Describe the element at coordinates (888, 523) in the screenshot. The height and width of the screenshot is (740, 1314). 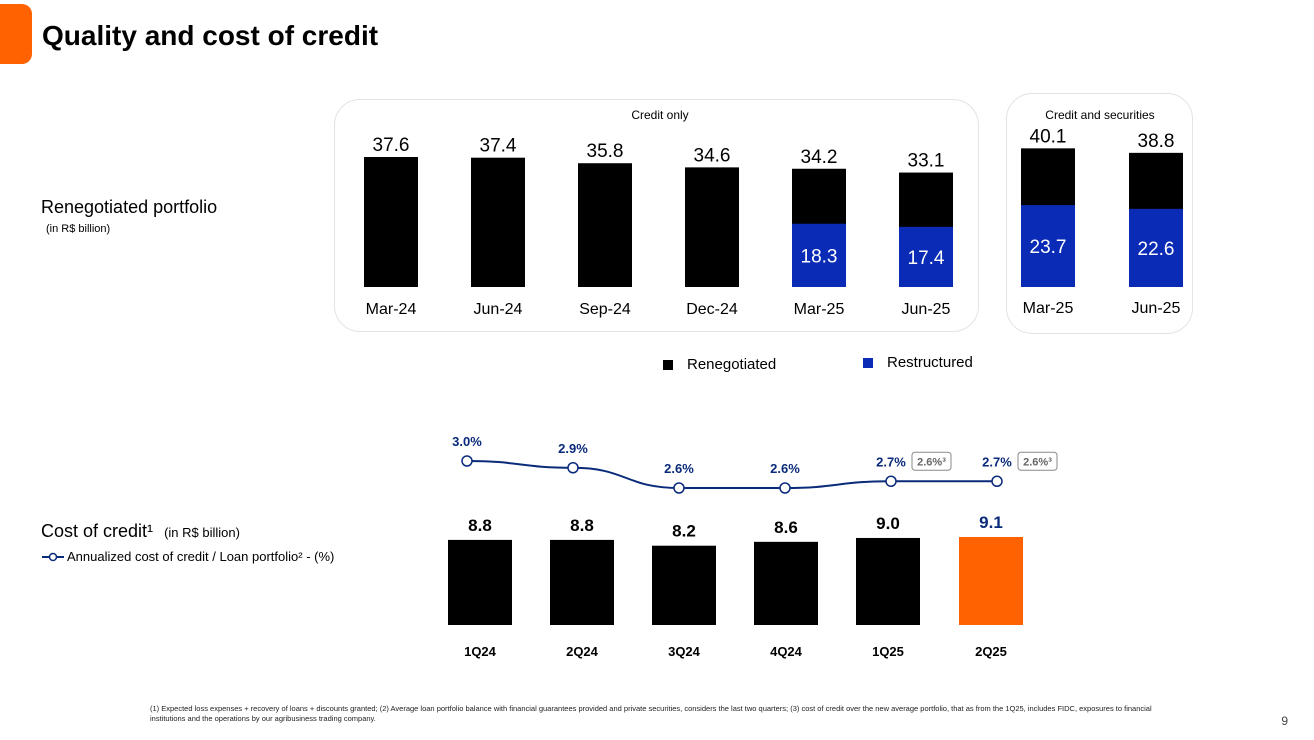
I see `cost-value-label: 9.0` at that location.